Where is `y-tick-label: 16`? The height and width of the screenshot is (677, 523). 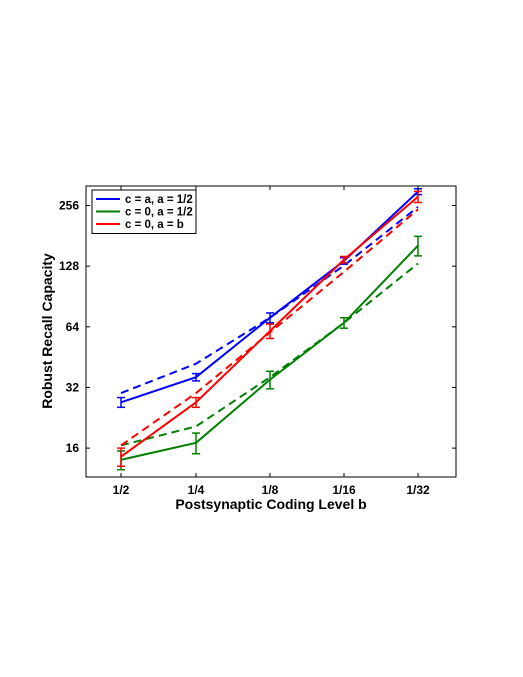 y-tick-label: 16 is located at coordinates (73, 448).